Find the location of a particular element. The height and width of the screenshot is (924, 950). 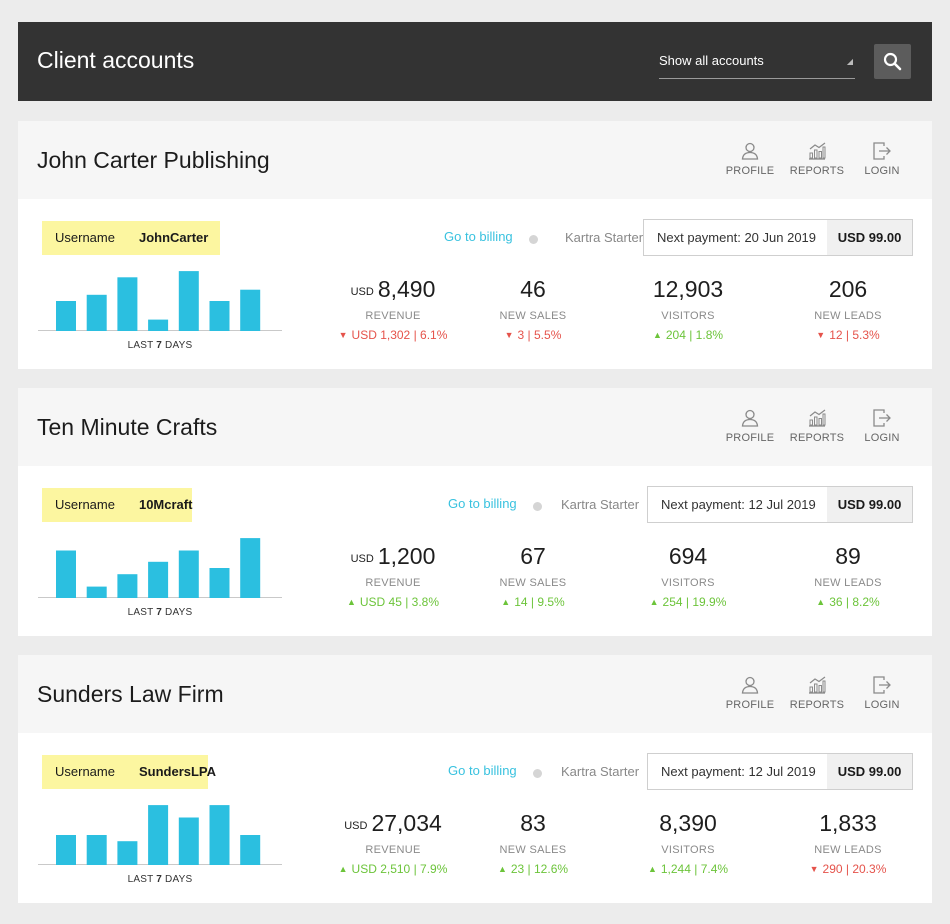

metric-delta: ▲ 254 | 19.9% is located at coordinates (688, 602).